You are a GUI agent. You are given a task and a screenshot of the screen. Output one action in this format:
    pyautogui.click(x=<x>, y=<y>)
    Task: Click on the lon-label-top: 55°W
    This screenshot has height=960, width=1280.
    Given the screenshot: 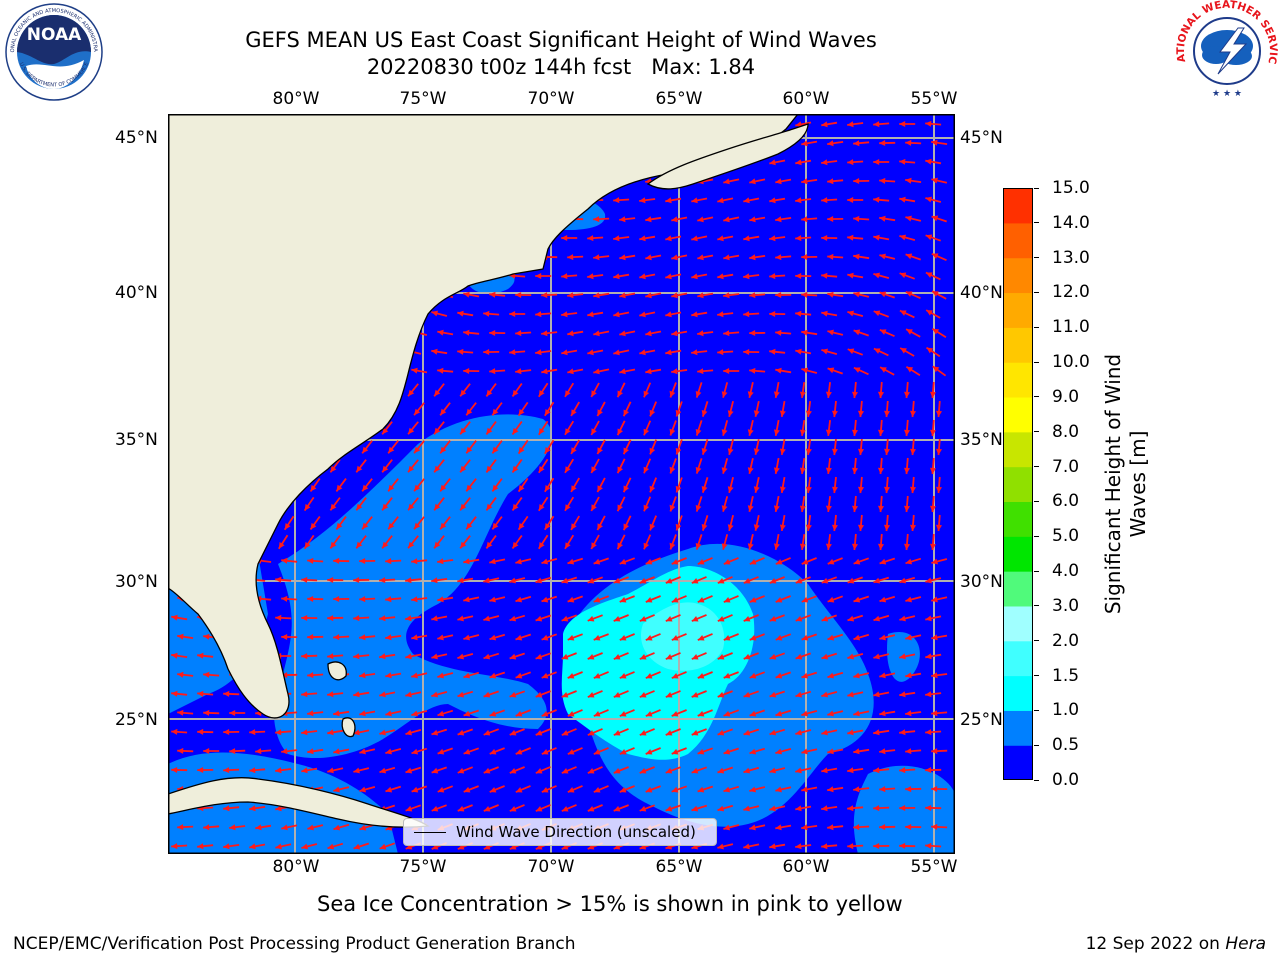 What is the action you would take?
    pyautogui.click(x=934, y=99)
    